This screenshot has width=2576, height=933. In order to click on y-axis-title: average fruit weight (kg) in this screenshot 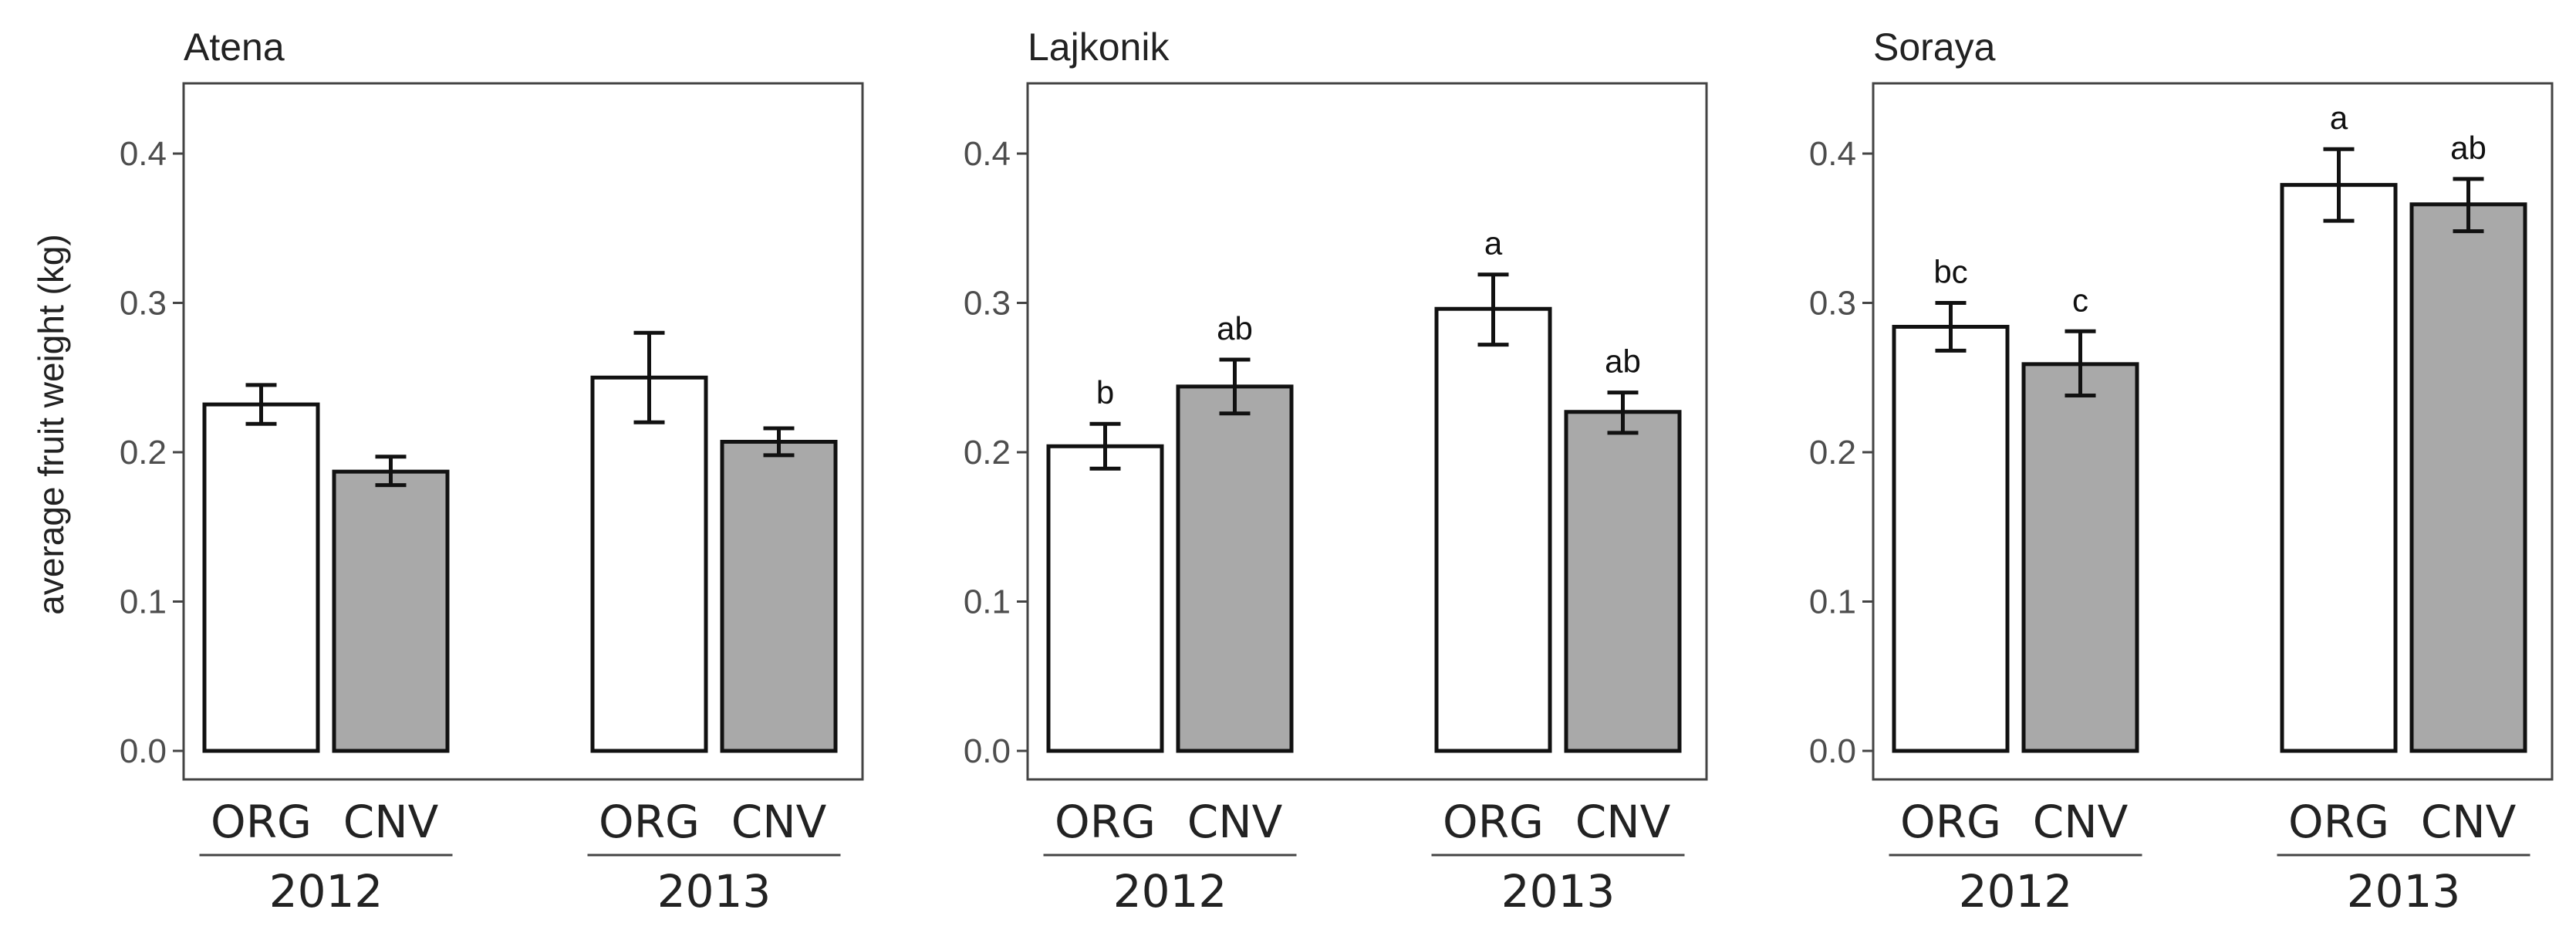, I will do `click(51, 424)`.